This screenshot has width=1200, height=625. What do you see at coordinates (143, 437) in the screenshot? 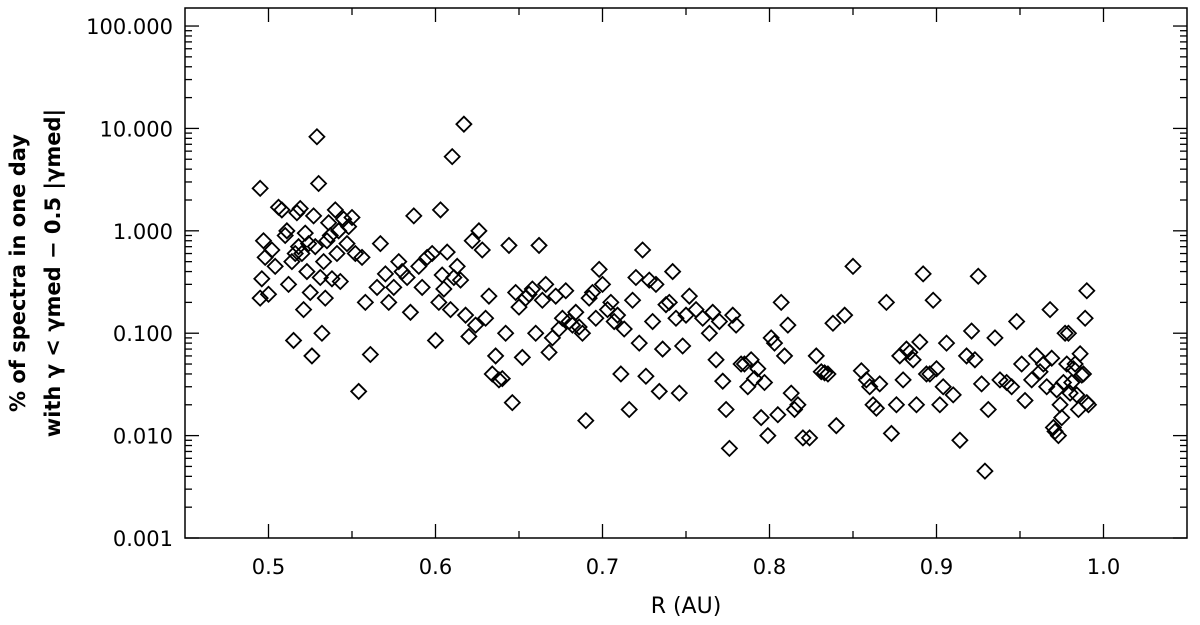
I see `y-tick-label: 0.010` at bounding box center [143, 437].